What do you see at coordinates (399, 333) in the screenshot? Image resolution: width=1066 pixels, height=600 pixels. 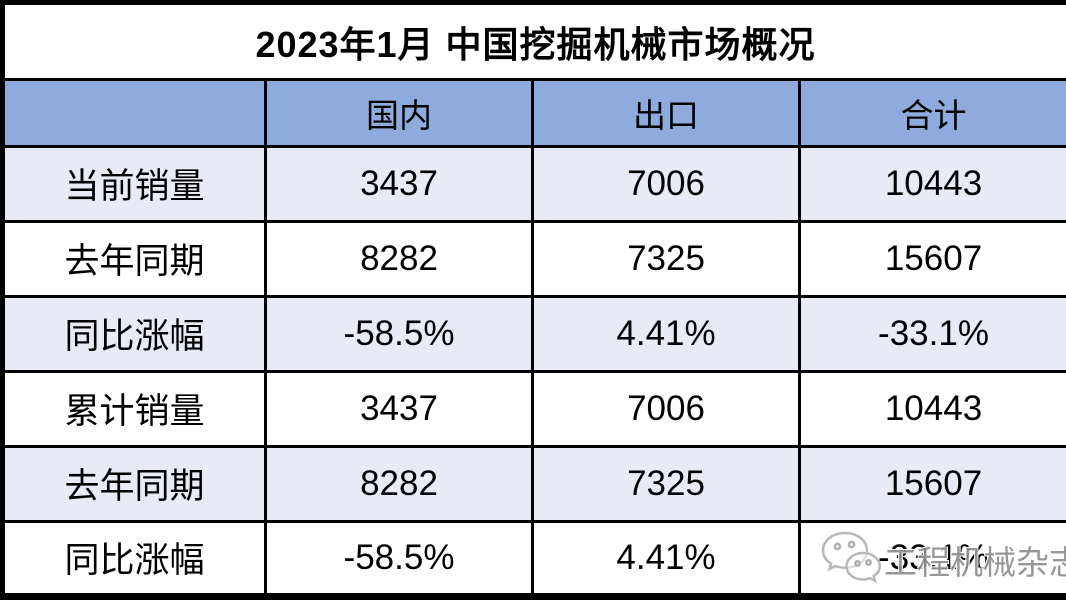 I see `cell-yoy1-domestic: -58.5%` at bounding box center [399, 333].